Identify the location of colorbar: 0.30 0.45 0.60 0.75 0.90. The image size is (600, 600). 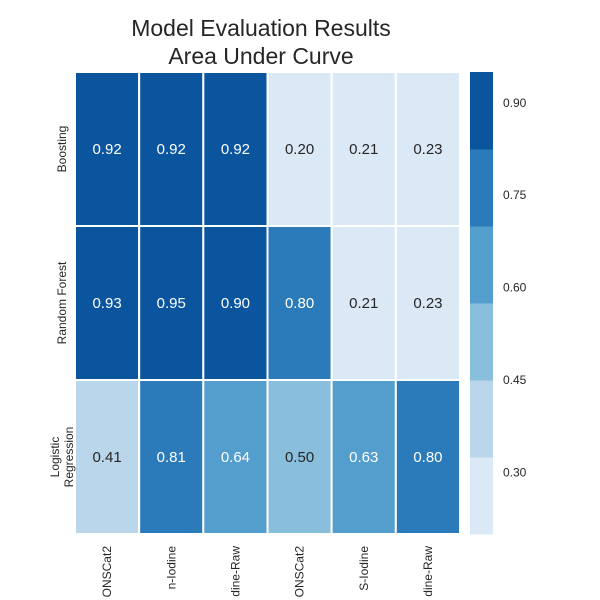
(498, 303).